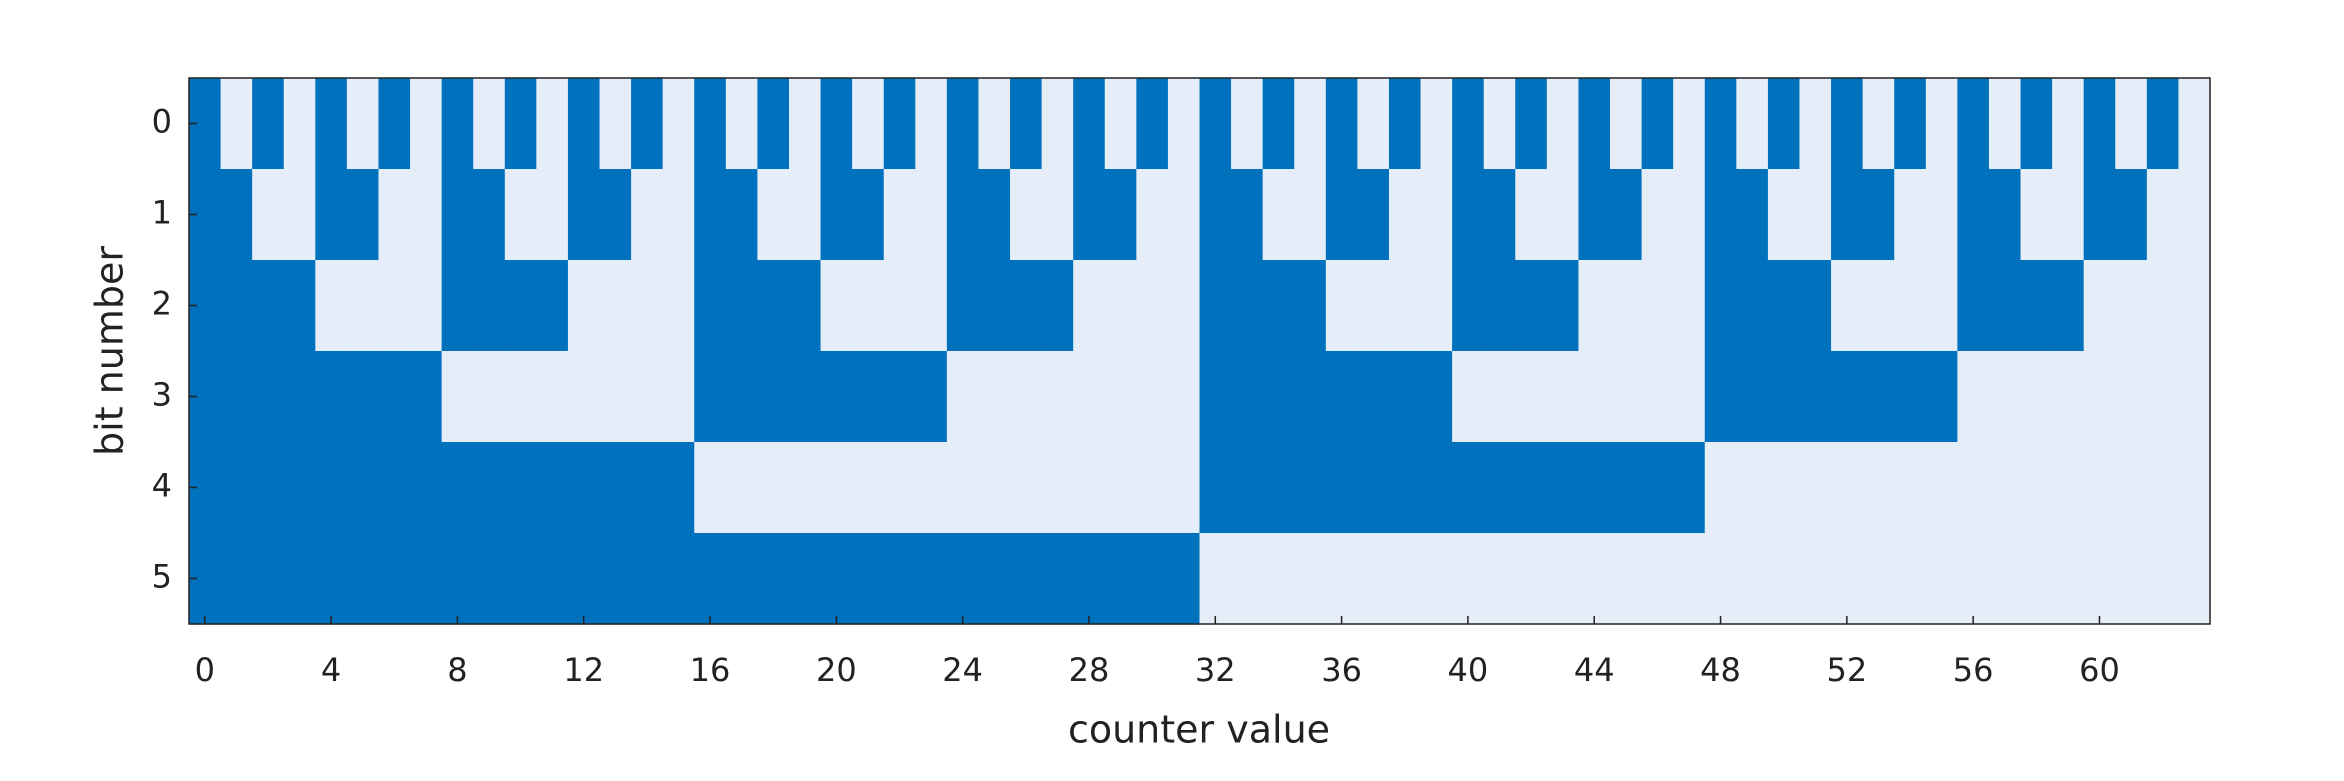 The width and height of the screenshot is (2344, 781). I want to click on x-tick-label: 32, so click(1215, 670).